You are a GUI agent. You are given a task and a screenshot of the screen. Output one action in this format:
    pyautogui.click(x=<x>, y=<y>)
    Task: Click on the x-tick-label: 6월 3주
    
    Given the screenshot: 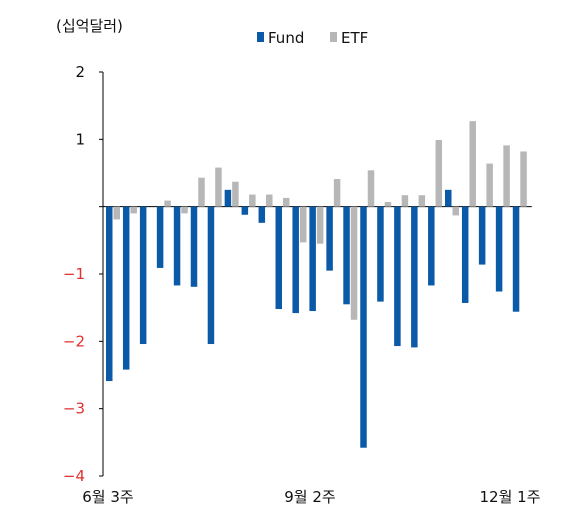 What is the action you would take?
    pyautogui.click(x=107, y=497)
    